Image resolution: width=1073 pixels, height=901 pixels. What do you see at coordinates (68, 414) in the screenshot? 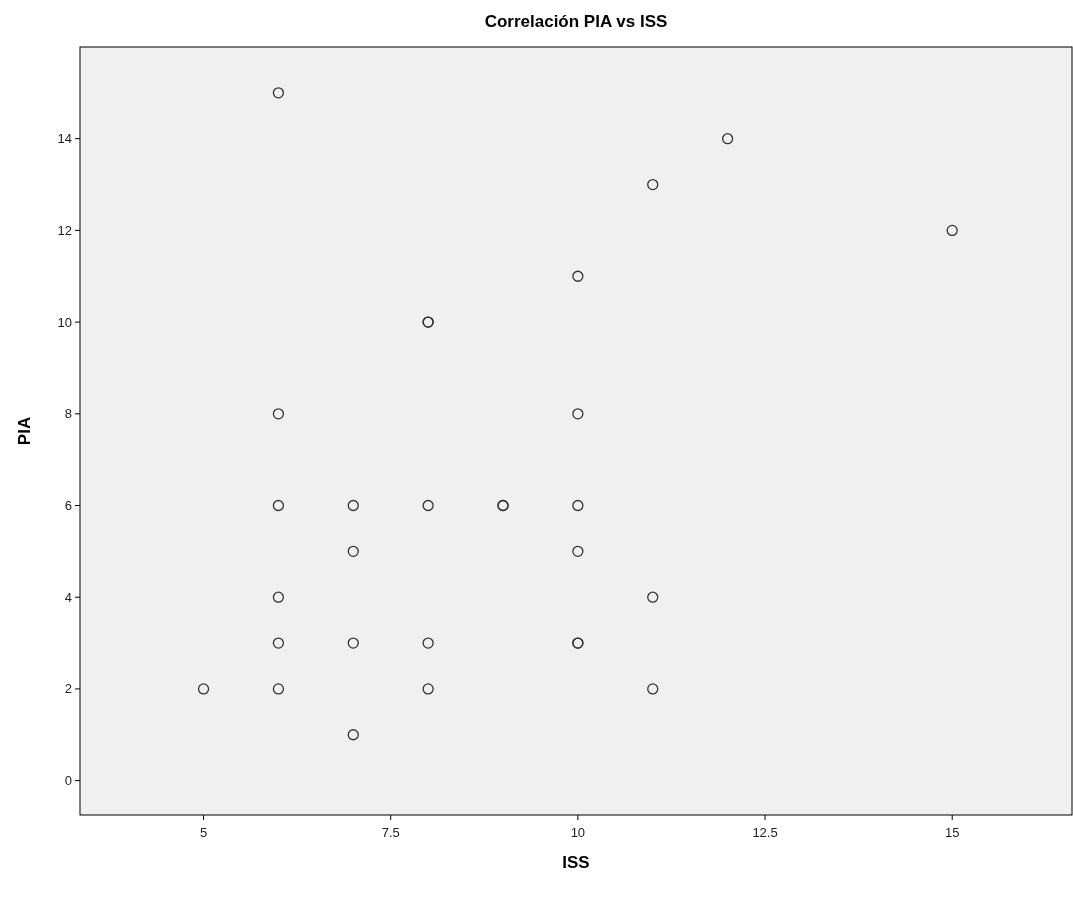
I see `y-tick-label: 8` at bounding box center [68, 414].